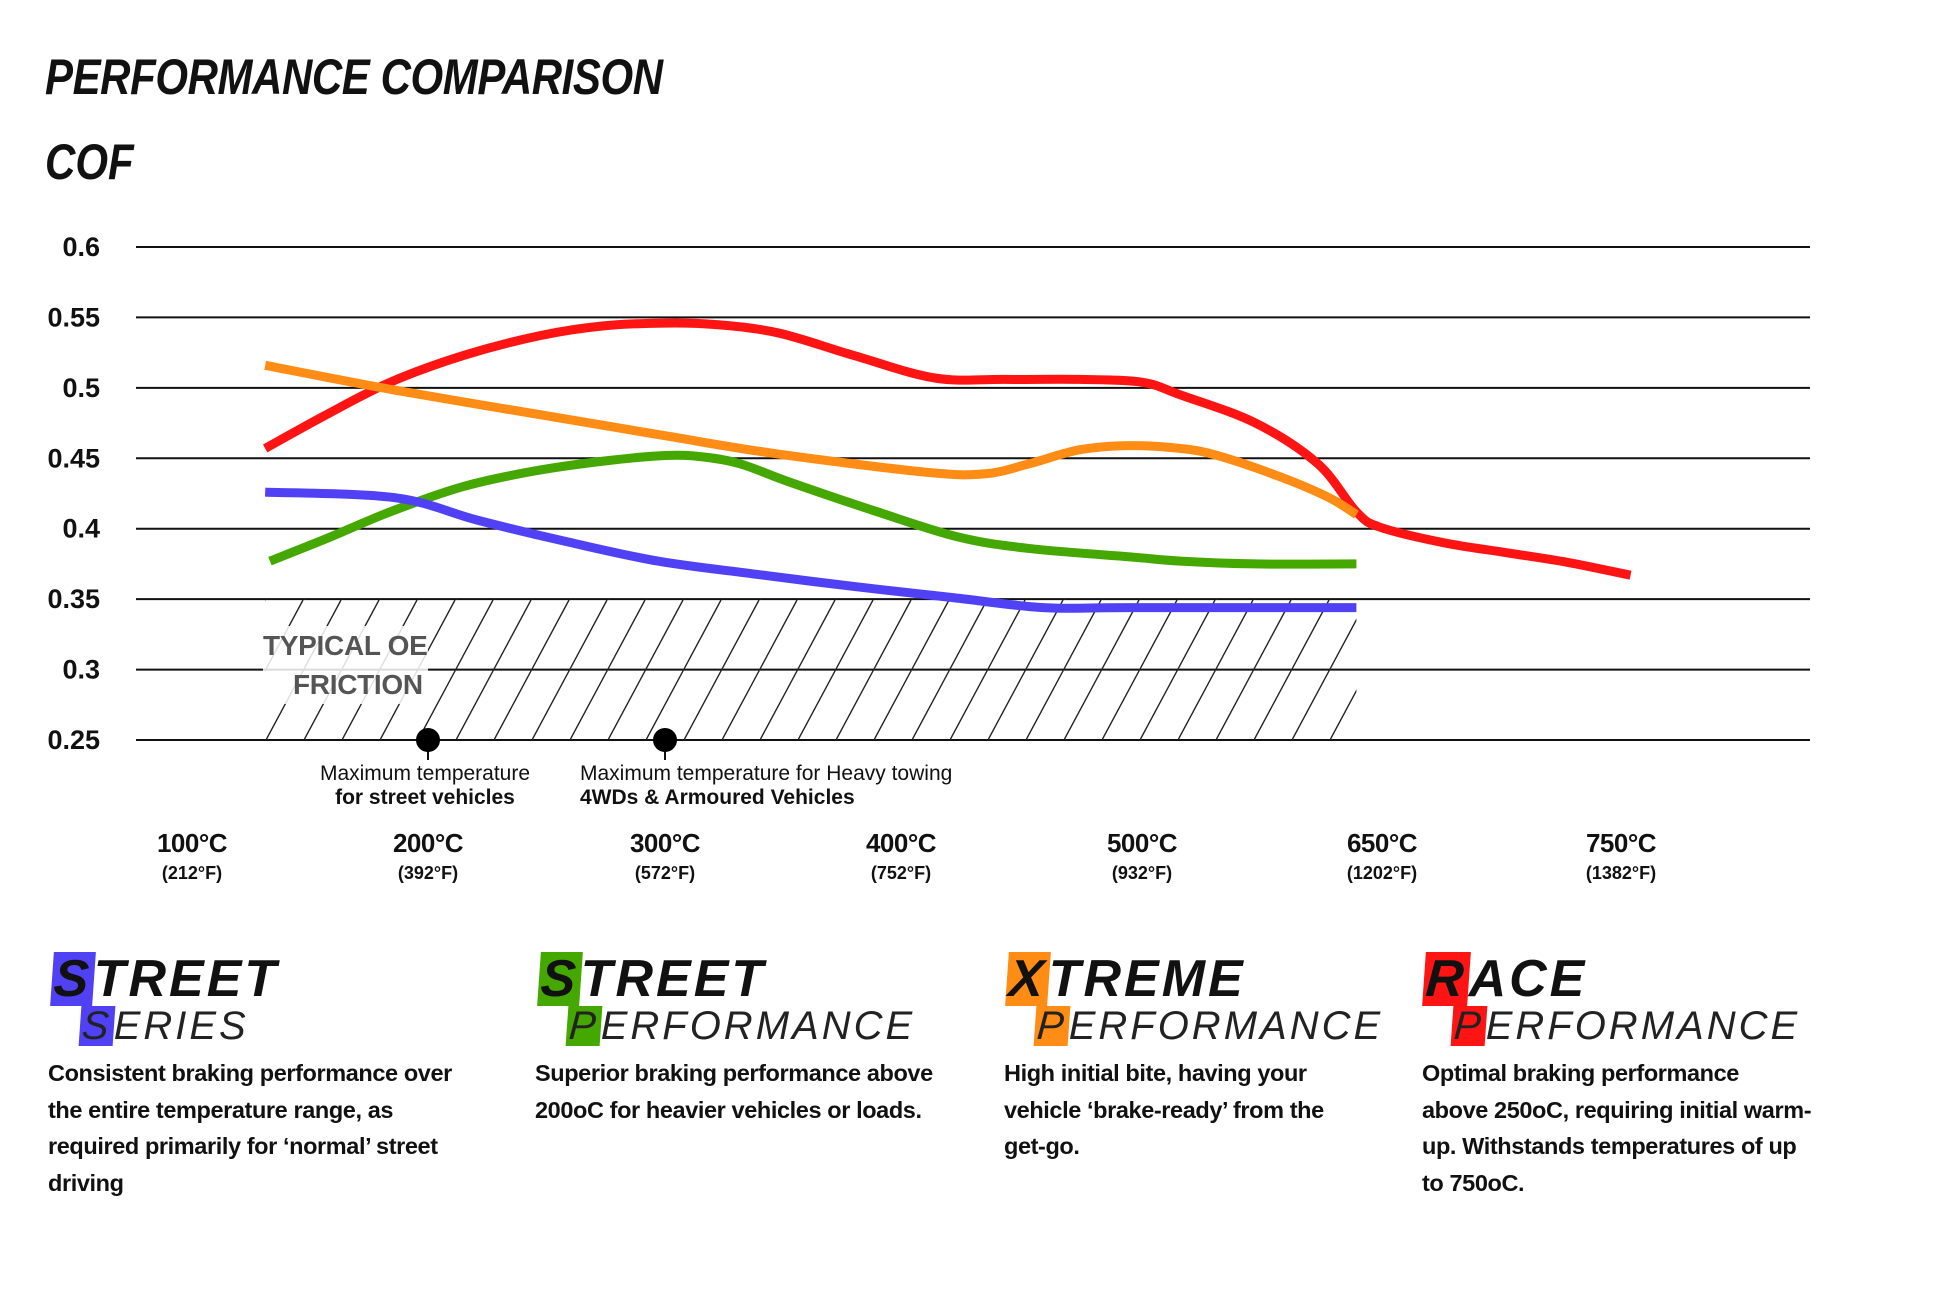 Image resolution: width=1946 pixels, height=1310 pixels. I want to click on x-tick-label: 200°C (392°F), so click(428, 856).